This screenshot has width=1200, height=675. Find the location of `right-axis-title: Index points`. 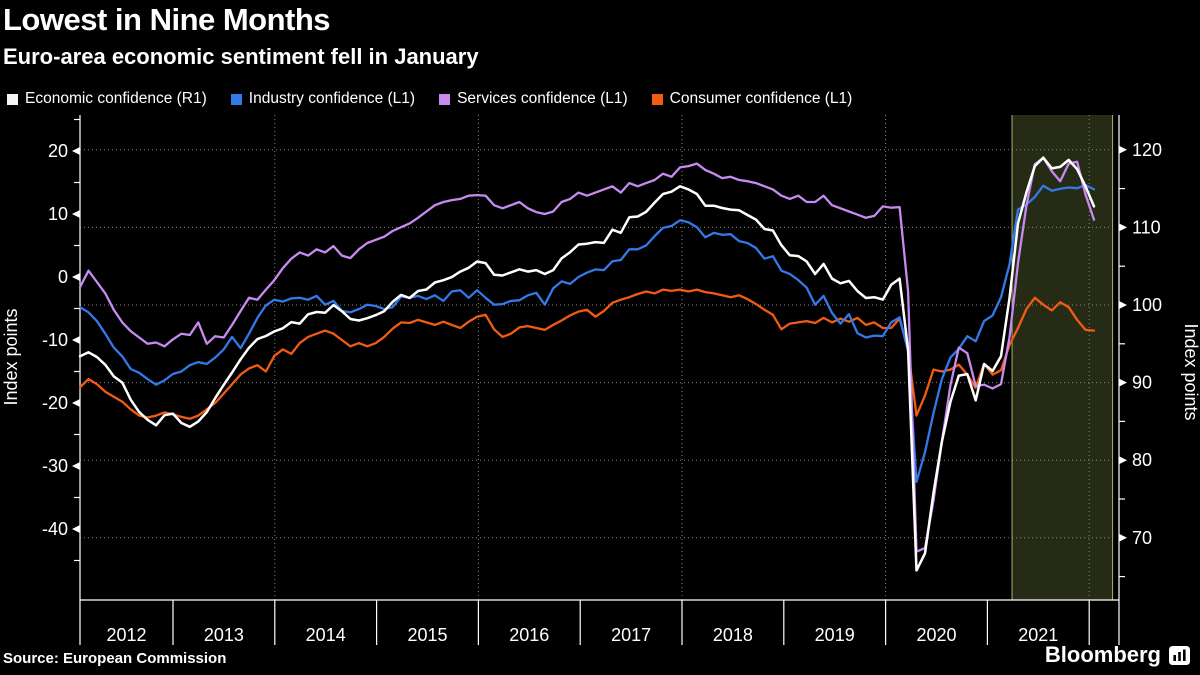

right-axis-title: Index points is located at coordinates (1190, 371).